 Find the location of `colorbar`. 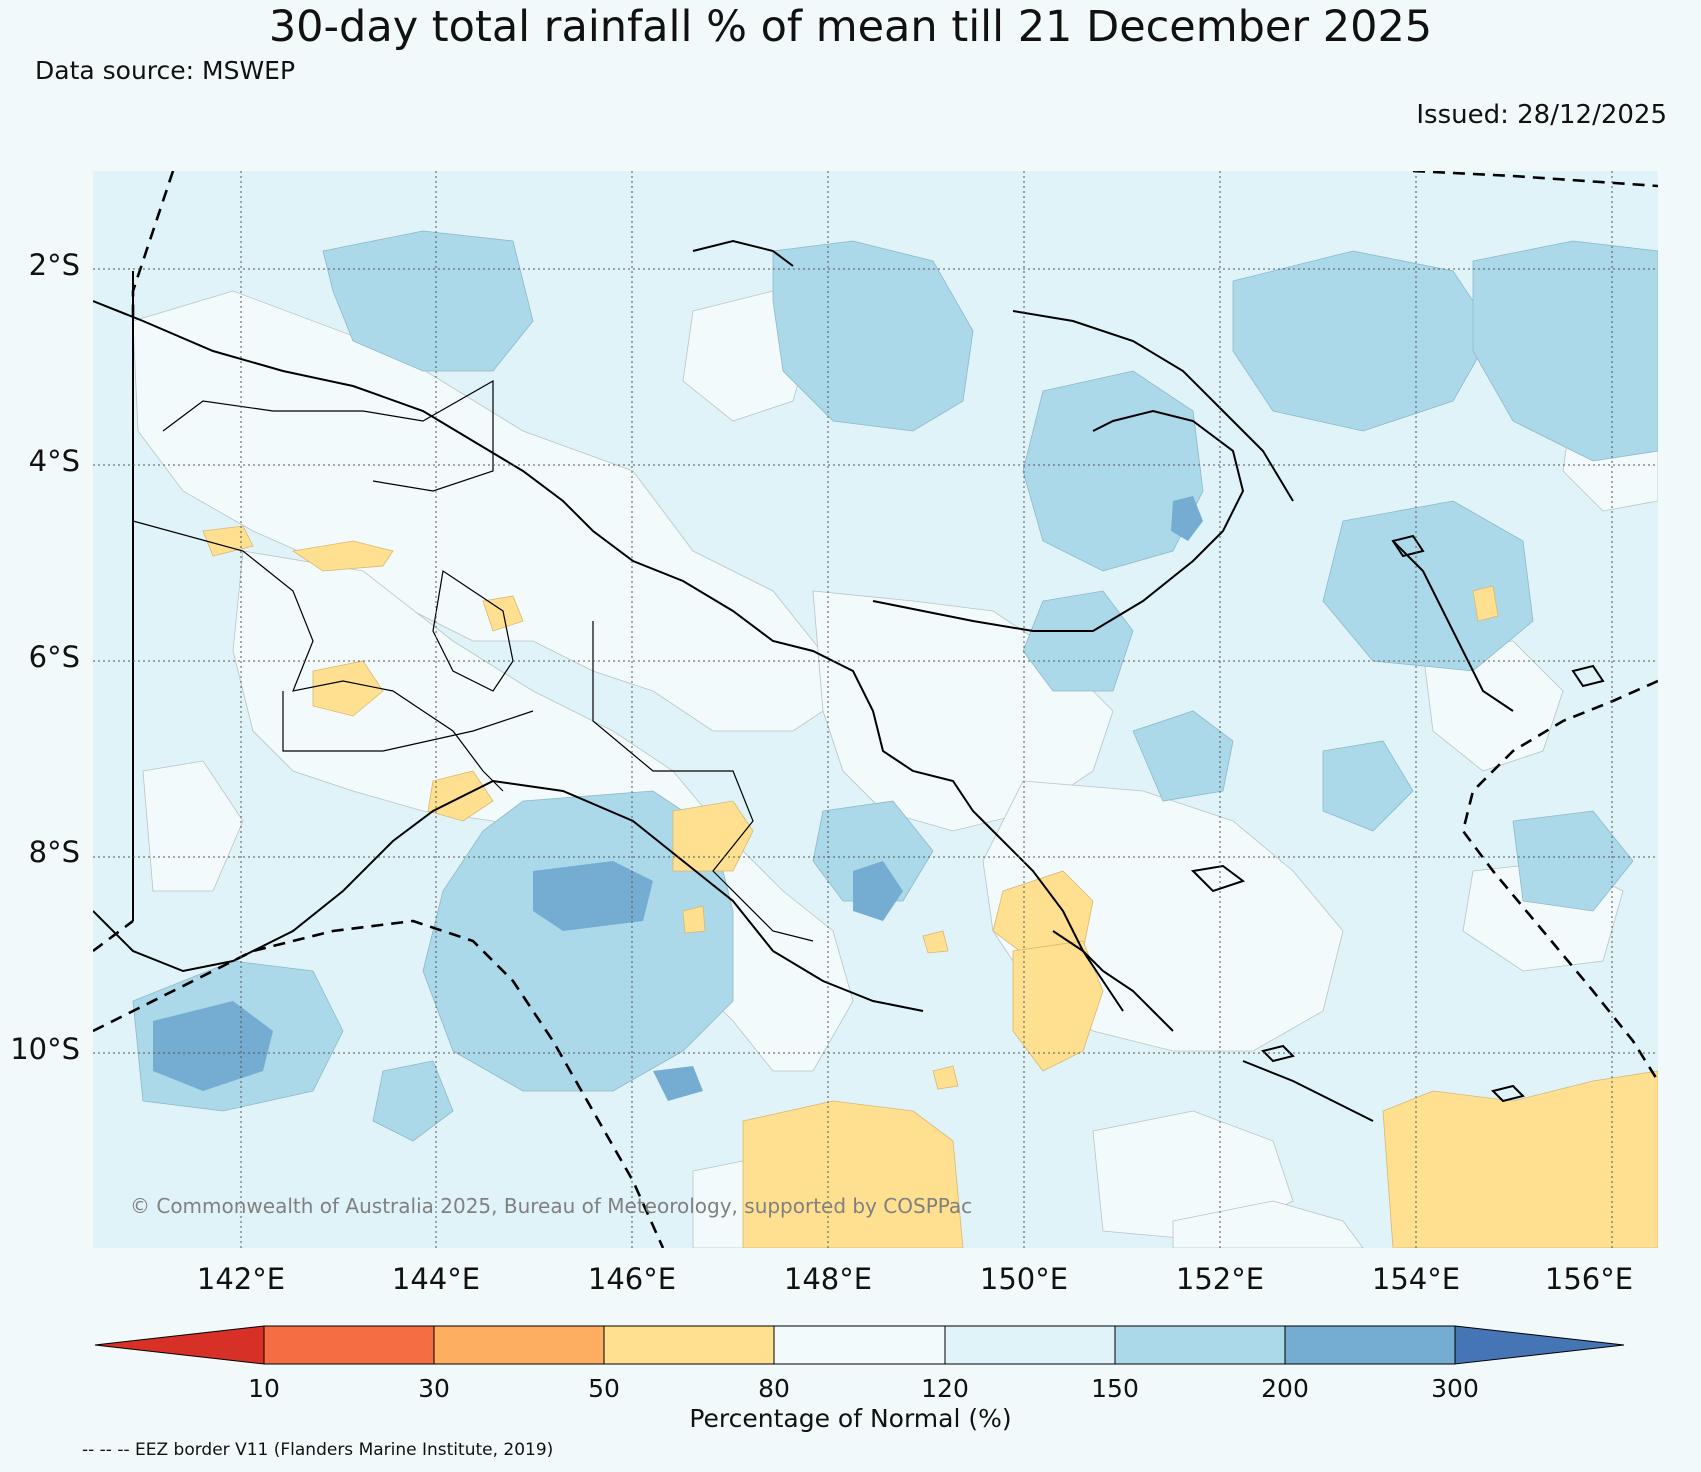

colorbar is located at coordinates (859, 1345).